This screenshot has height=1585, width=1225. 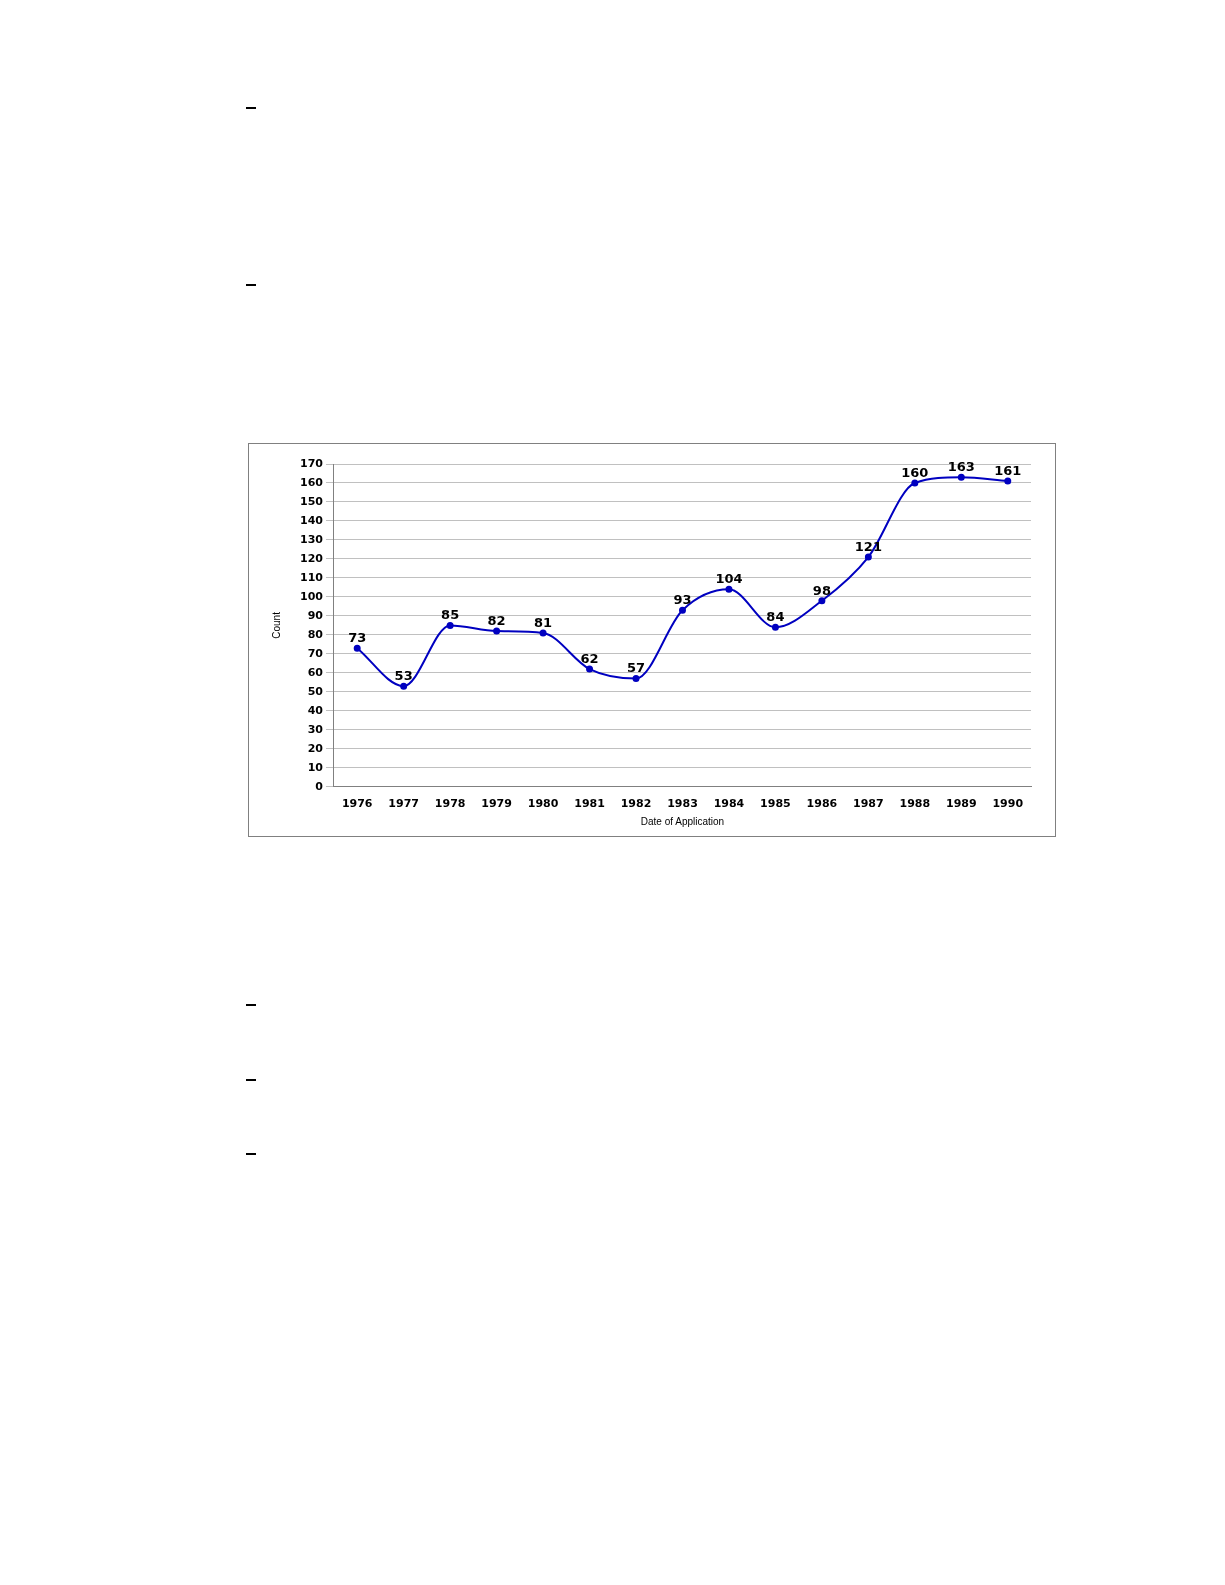 I want to click on y-tick-label: 120, so click(x=311, y=558).